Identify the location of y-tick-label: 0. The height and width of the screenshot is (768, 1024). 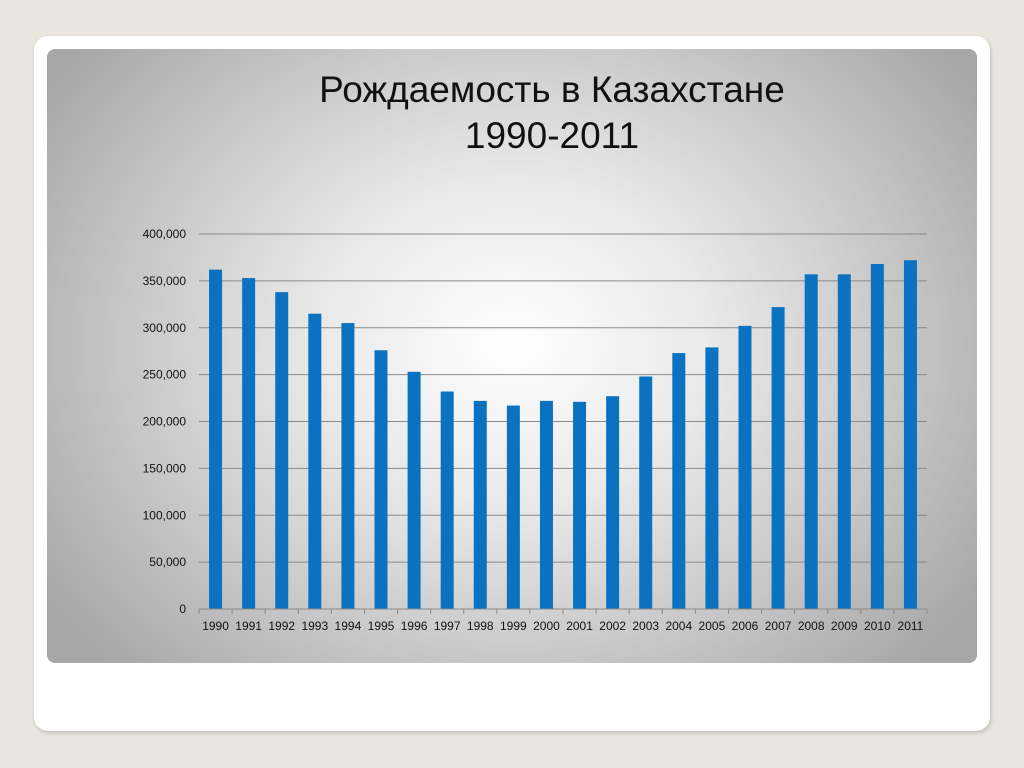
(182, 609).